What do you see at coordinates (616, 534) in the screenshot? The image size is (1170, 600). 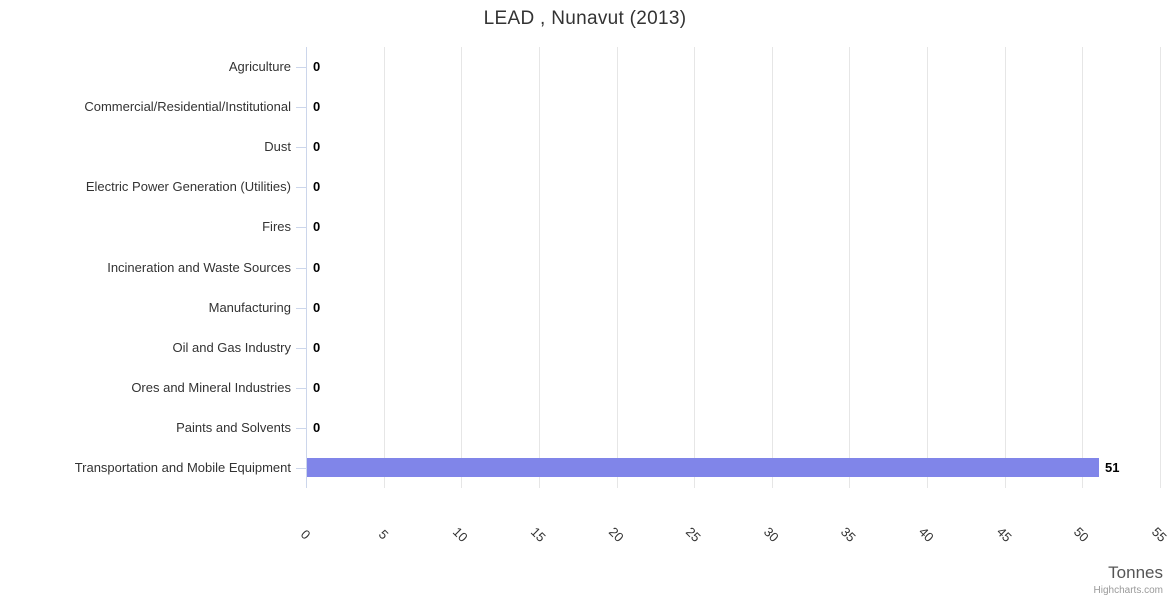 I see `x-tick-label: 20` at bounding box center [616, 534].